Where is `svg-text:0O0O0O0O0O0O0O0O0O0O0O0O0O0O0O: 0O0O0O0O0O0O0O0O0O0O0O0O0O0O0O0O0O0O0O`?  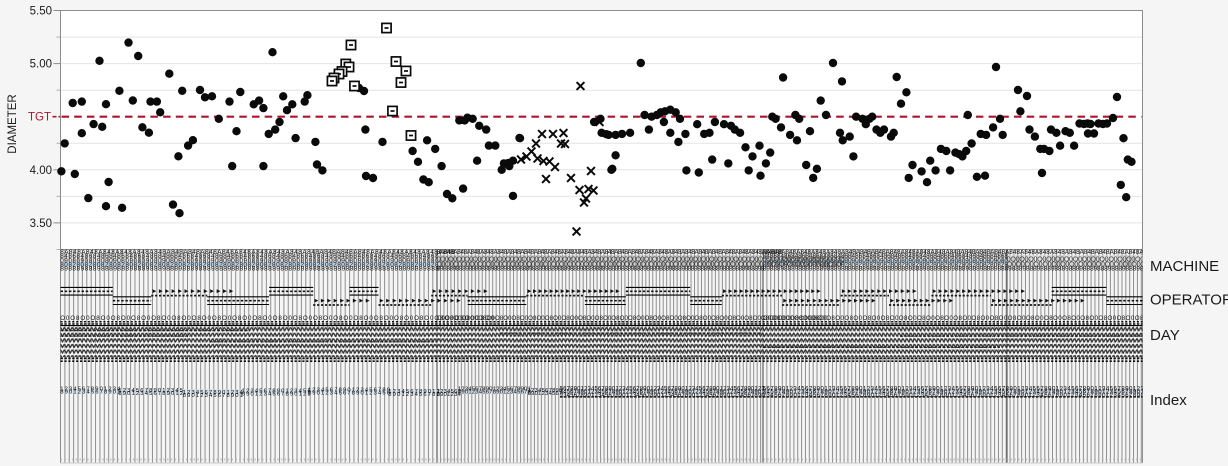
svg-text:0O0O0O0O0O0O0O0O0O0O0O0O0O0O0O: 0O0O0O0O0O0O0O0O0O0O0O0O0O0O0O0O0O0O0O is located at coordinates (1092, 258).